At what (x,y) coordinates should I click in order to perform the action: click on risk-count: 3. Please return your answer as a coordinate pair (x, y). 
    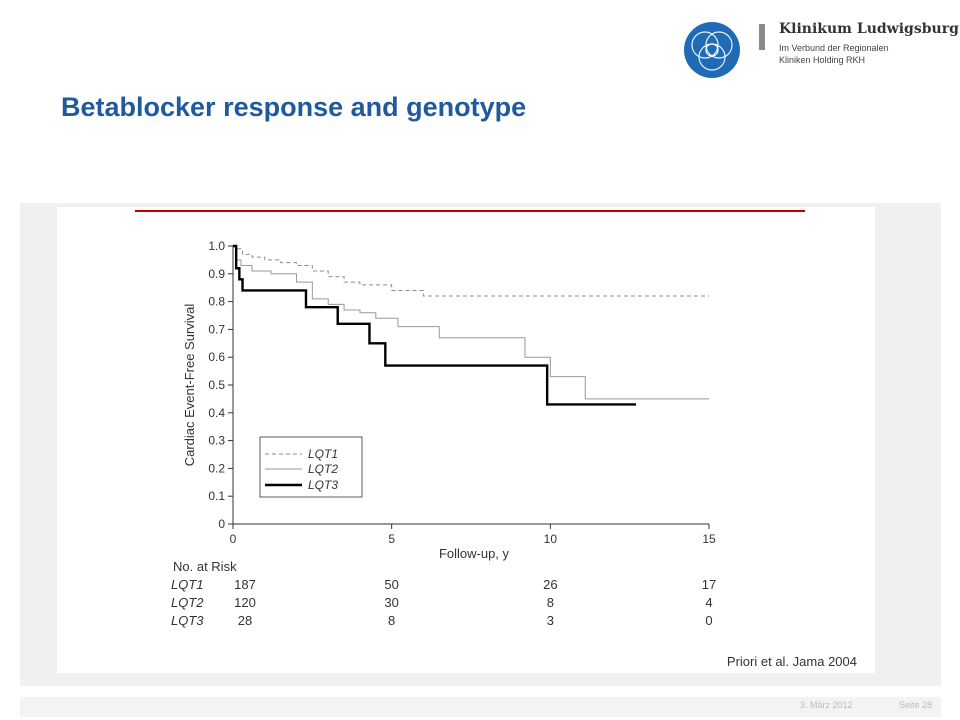
    Looking at the image, I should click on (550, 620).